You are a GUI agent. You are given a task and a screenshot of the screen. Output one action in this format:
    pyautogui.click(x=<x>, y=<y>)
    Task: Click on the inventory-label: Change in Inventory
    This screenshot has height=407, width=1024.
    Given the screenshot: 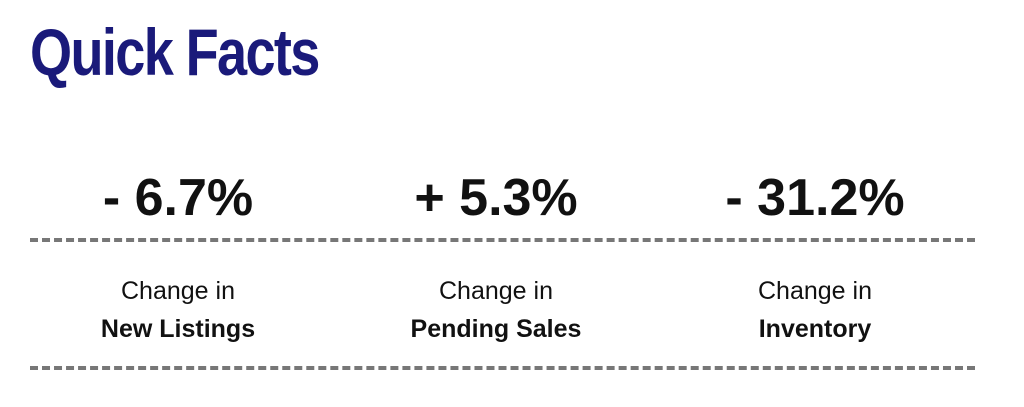 What is the action you would take?
    pyautogui.click(x=815, y=310)
    